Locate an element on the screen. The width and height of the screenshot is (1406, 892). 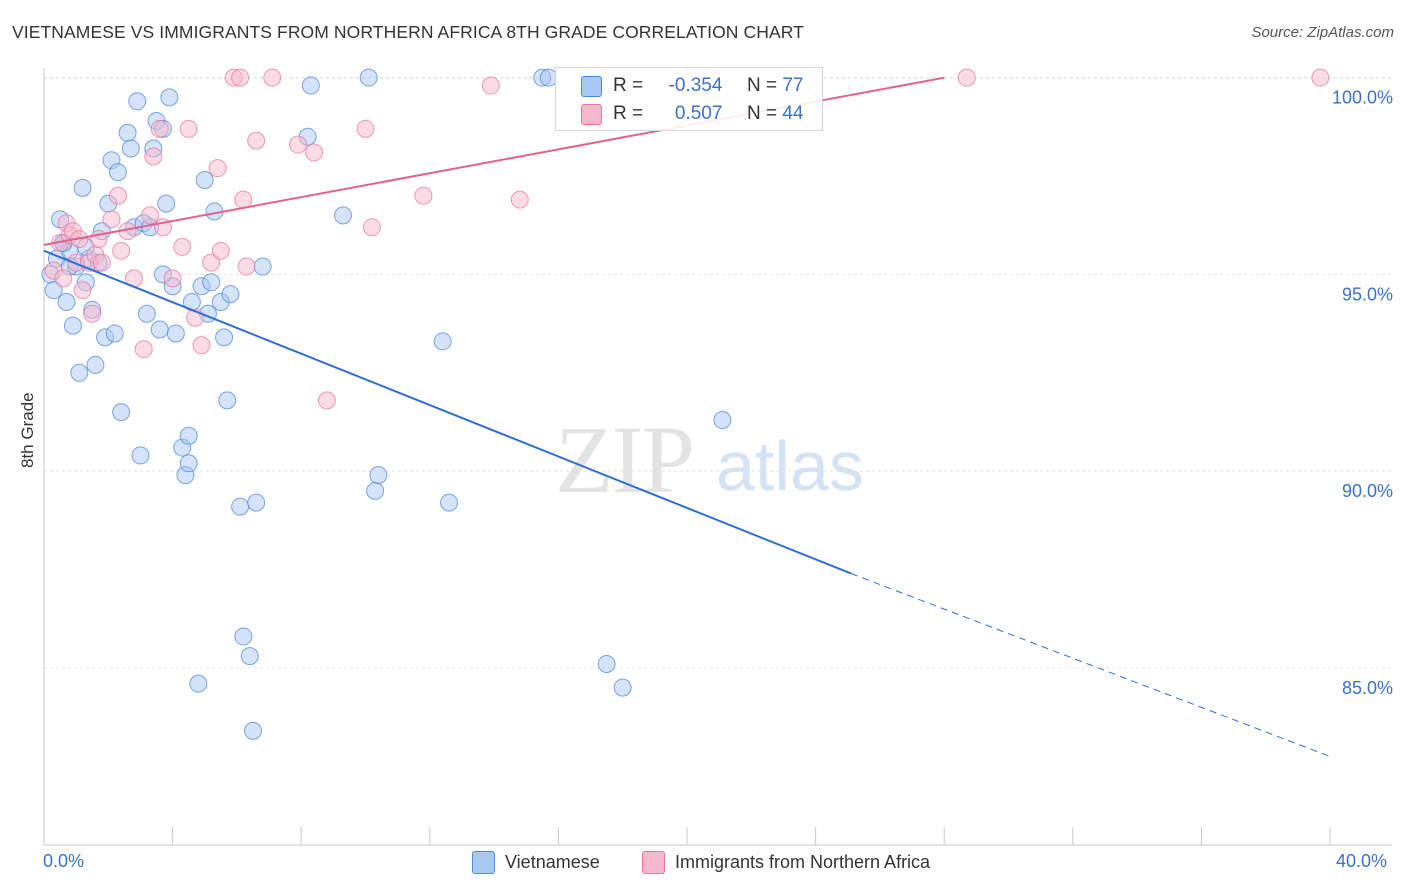
n-value: 77 is located at coordinates (793, 85).